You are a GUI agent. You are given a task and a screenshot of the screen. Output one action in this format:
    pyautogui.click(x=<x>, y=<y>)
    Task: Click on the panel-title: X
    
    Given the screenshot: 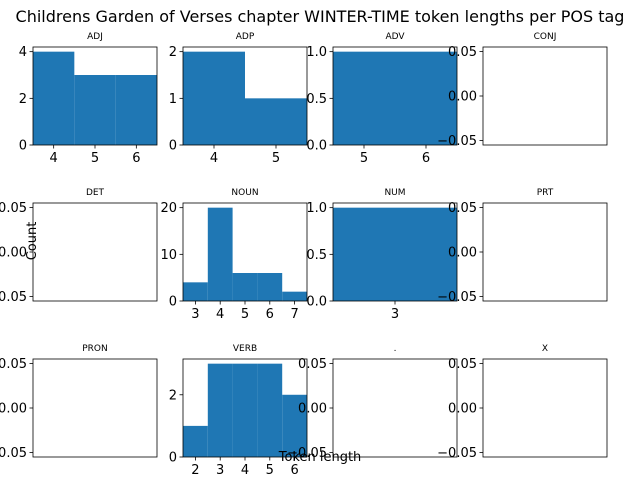 What is the action you would take?
    pyautogui.click(x=545, y=349)
    